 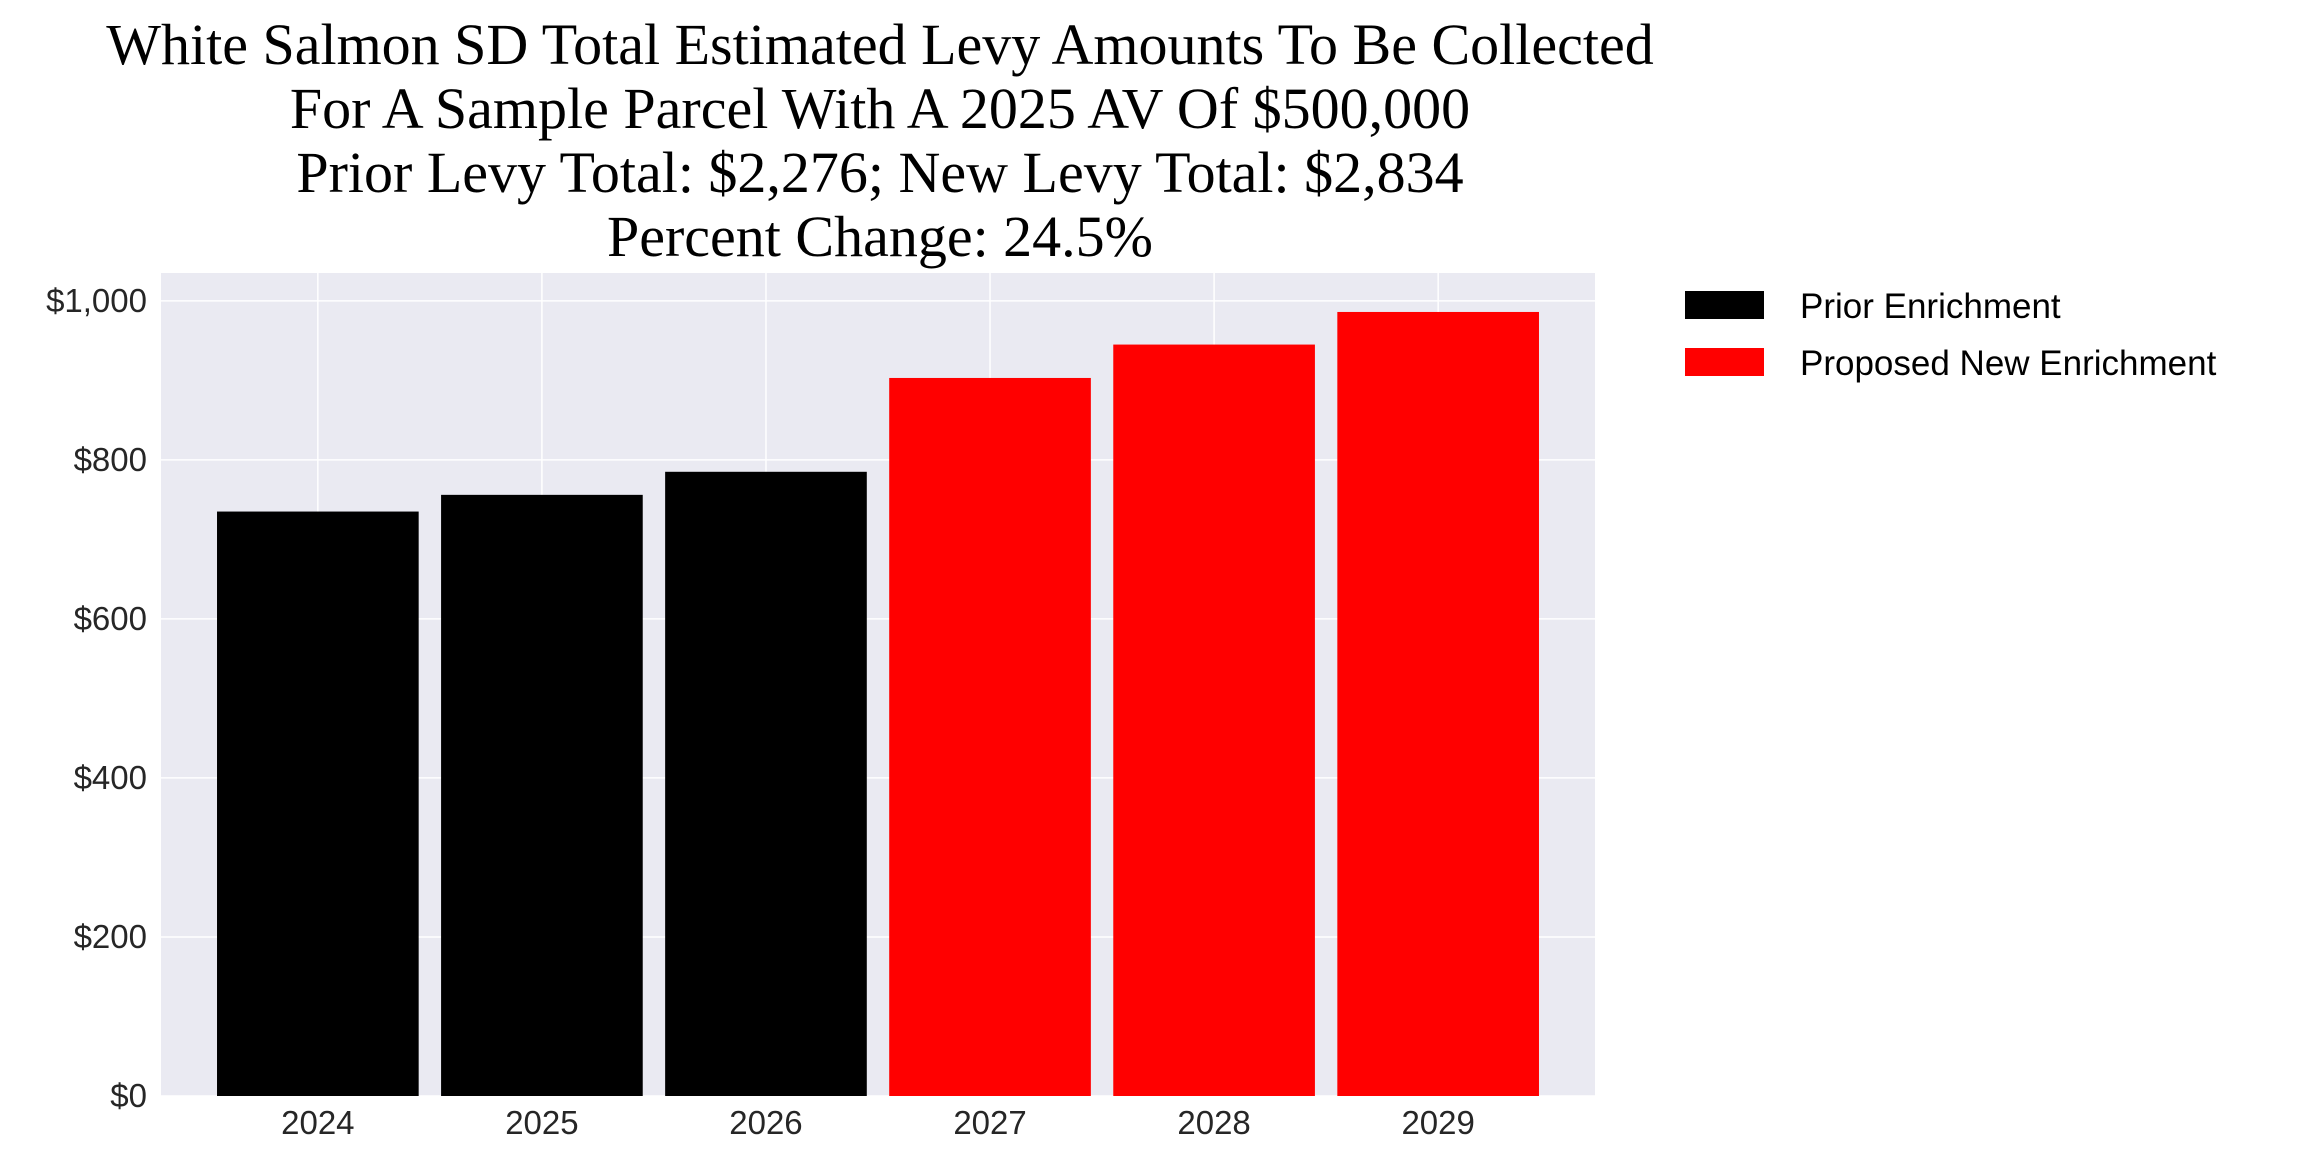 What do you see at coordinates (317, 1122) in the screenshot?
I see `x-tick-label: 2024` at bounding box center [317, 1122].